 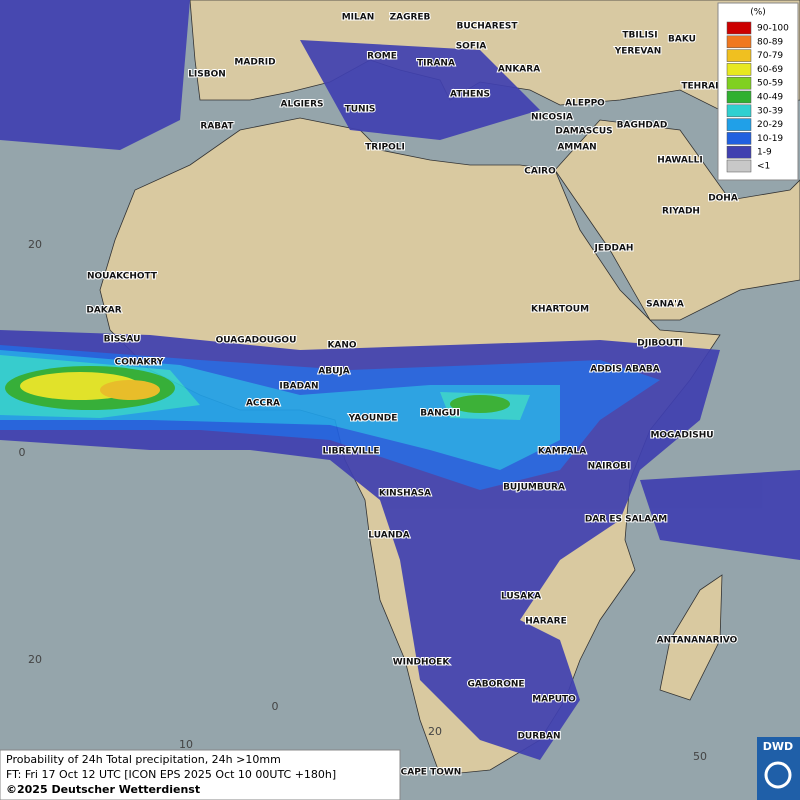 I want to click on city-label: ALGIERS, so click(x=302, y=105).